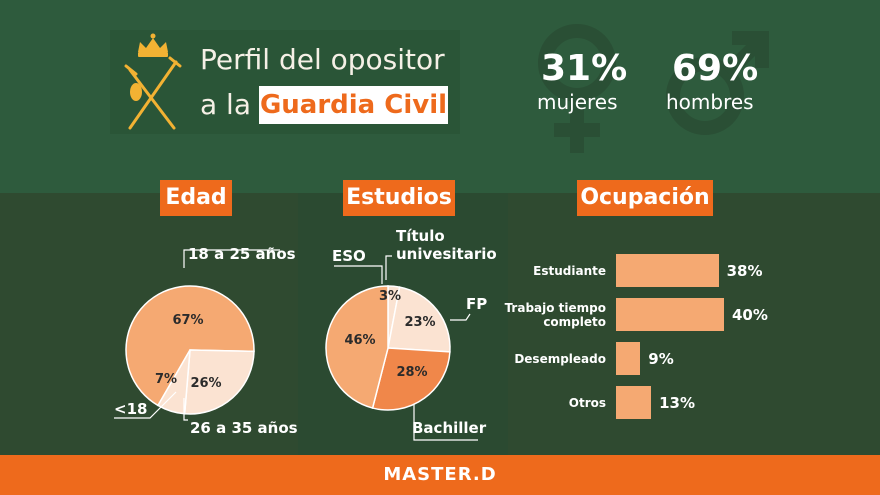  I want to click on edad-label-26-35: 26 a 35 años, so click(244, 428).